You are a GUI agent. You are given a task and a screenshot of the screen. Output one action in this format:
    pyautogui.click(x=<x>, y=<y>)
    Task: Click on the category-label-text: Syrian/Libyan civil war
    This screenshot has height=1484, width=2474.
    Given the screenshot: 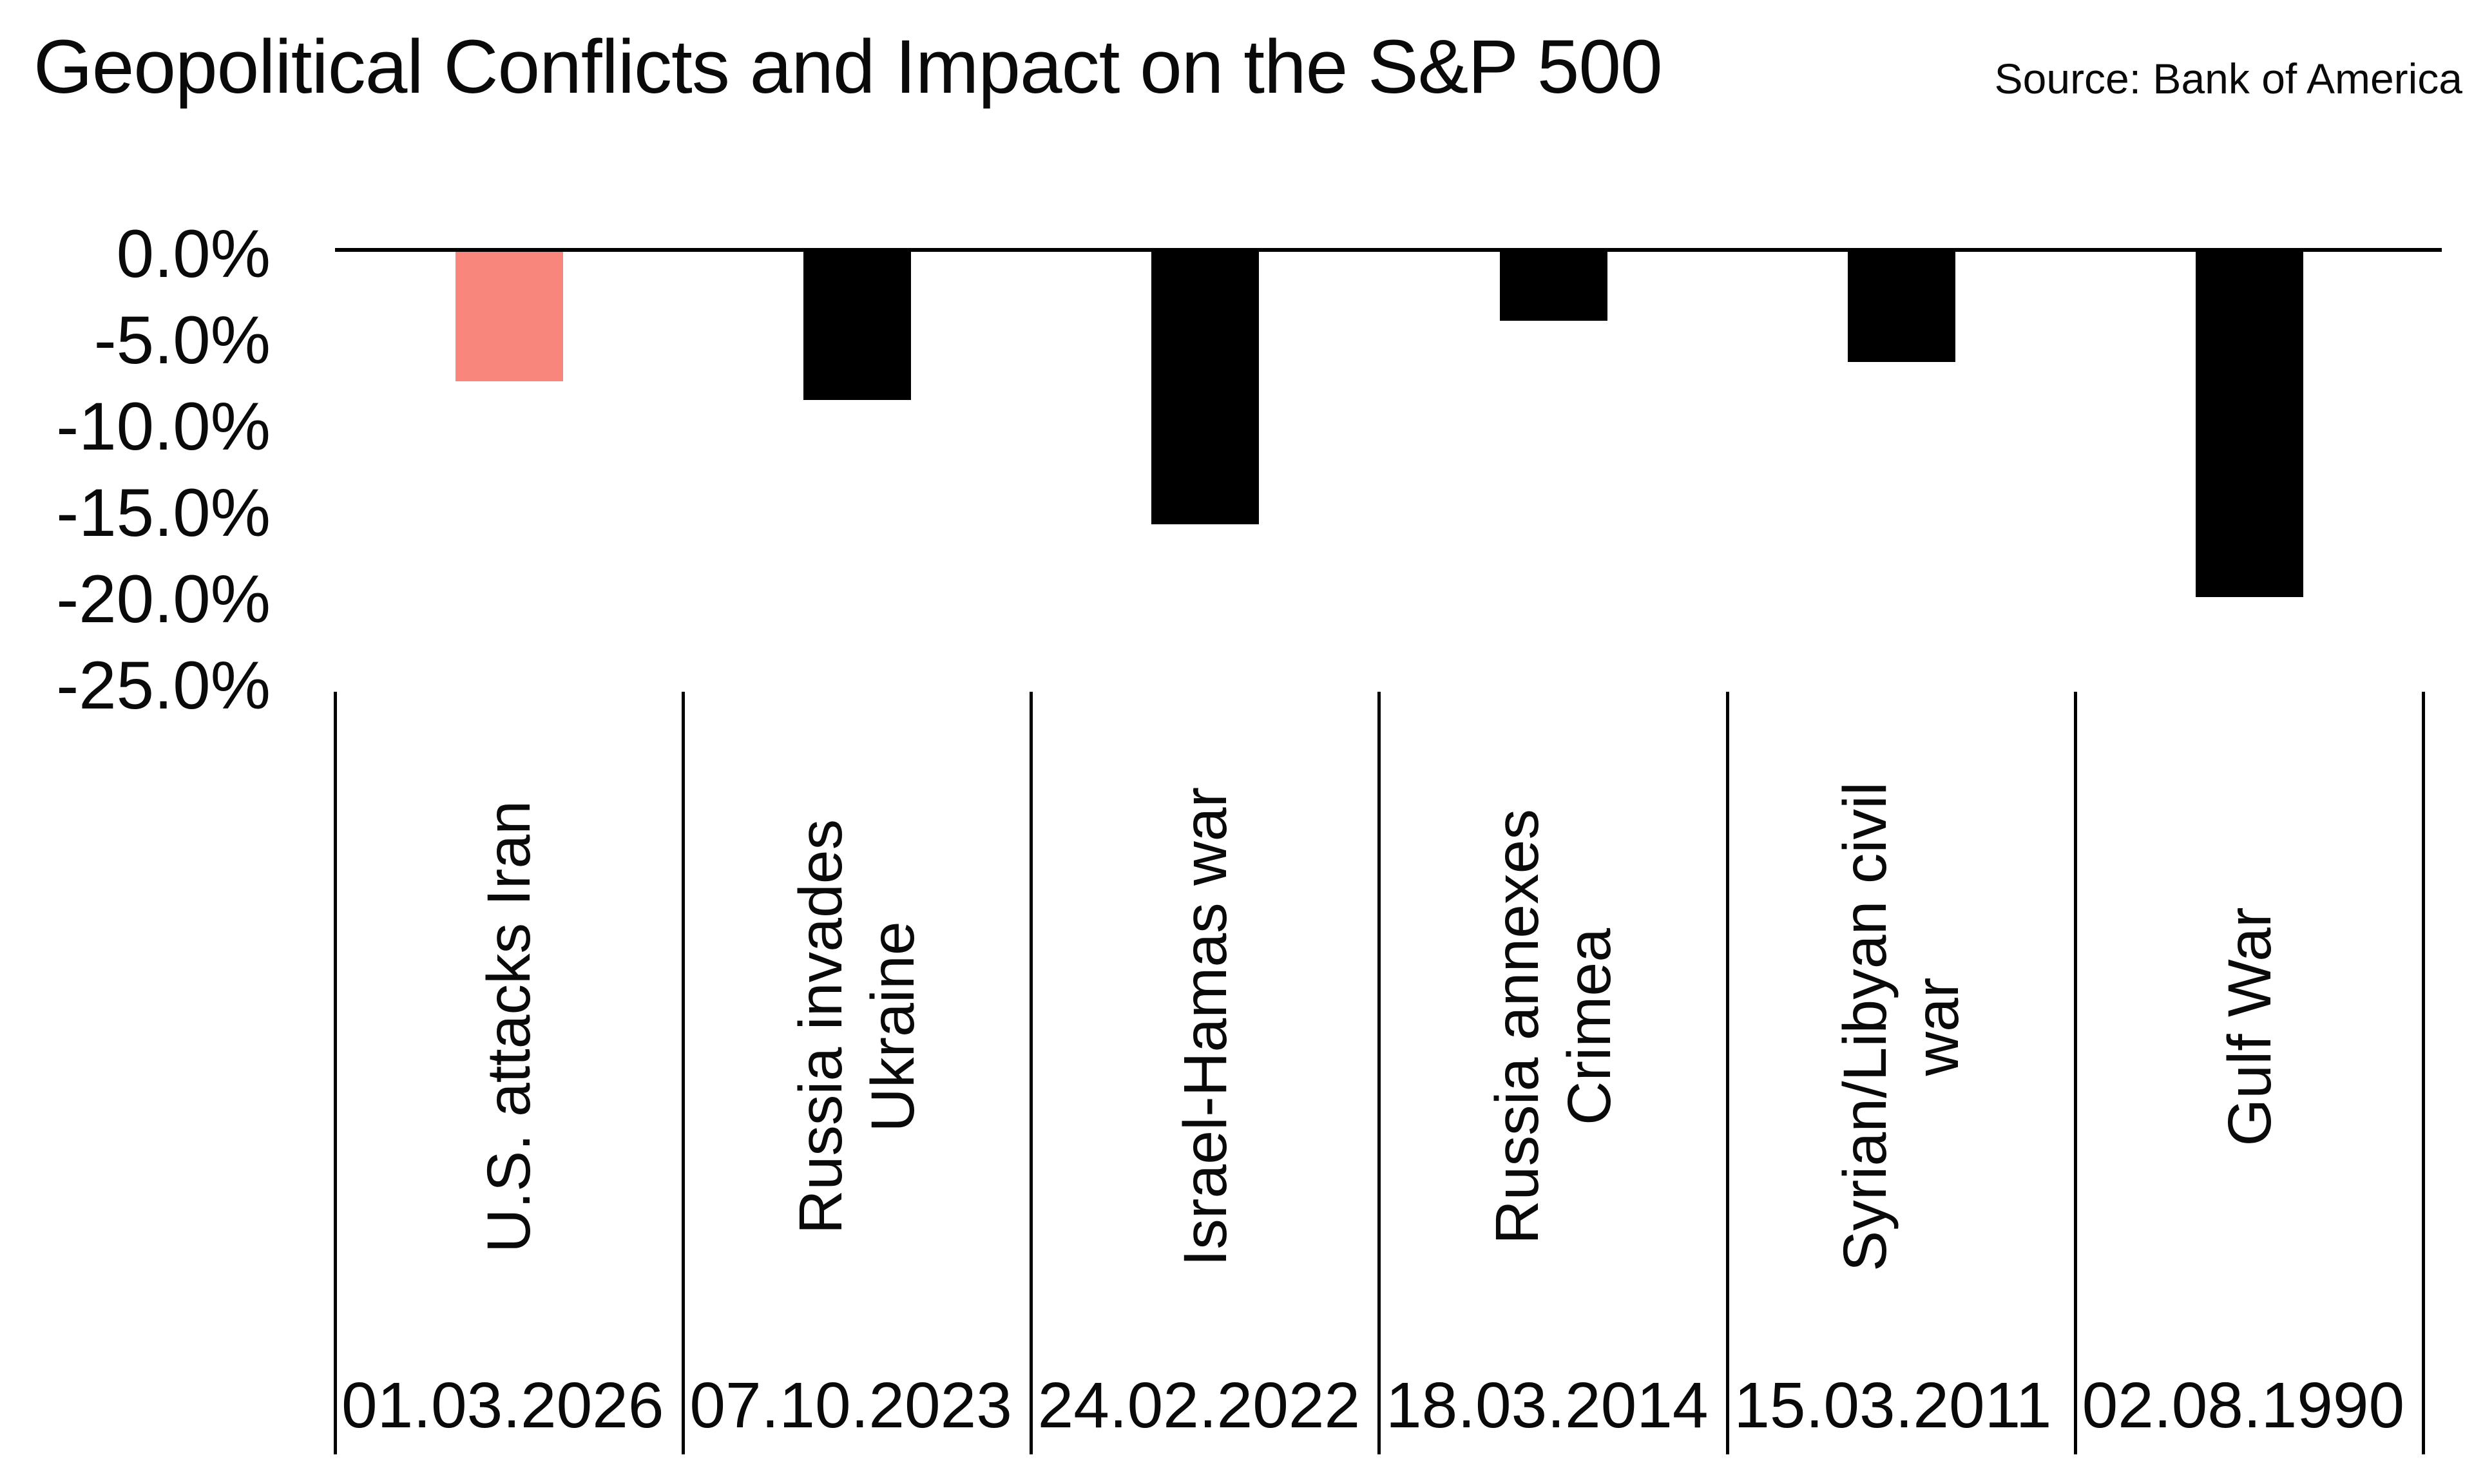 What is the action you would take?
    pyautogui.click(x=1901, y=1026)
    